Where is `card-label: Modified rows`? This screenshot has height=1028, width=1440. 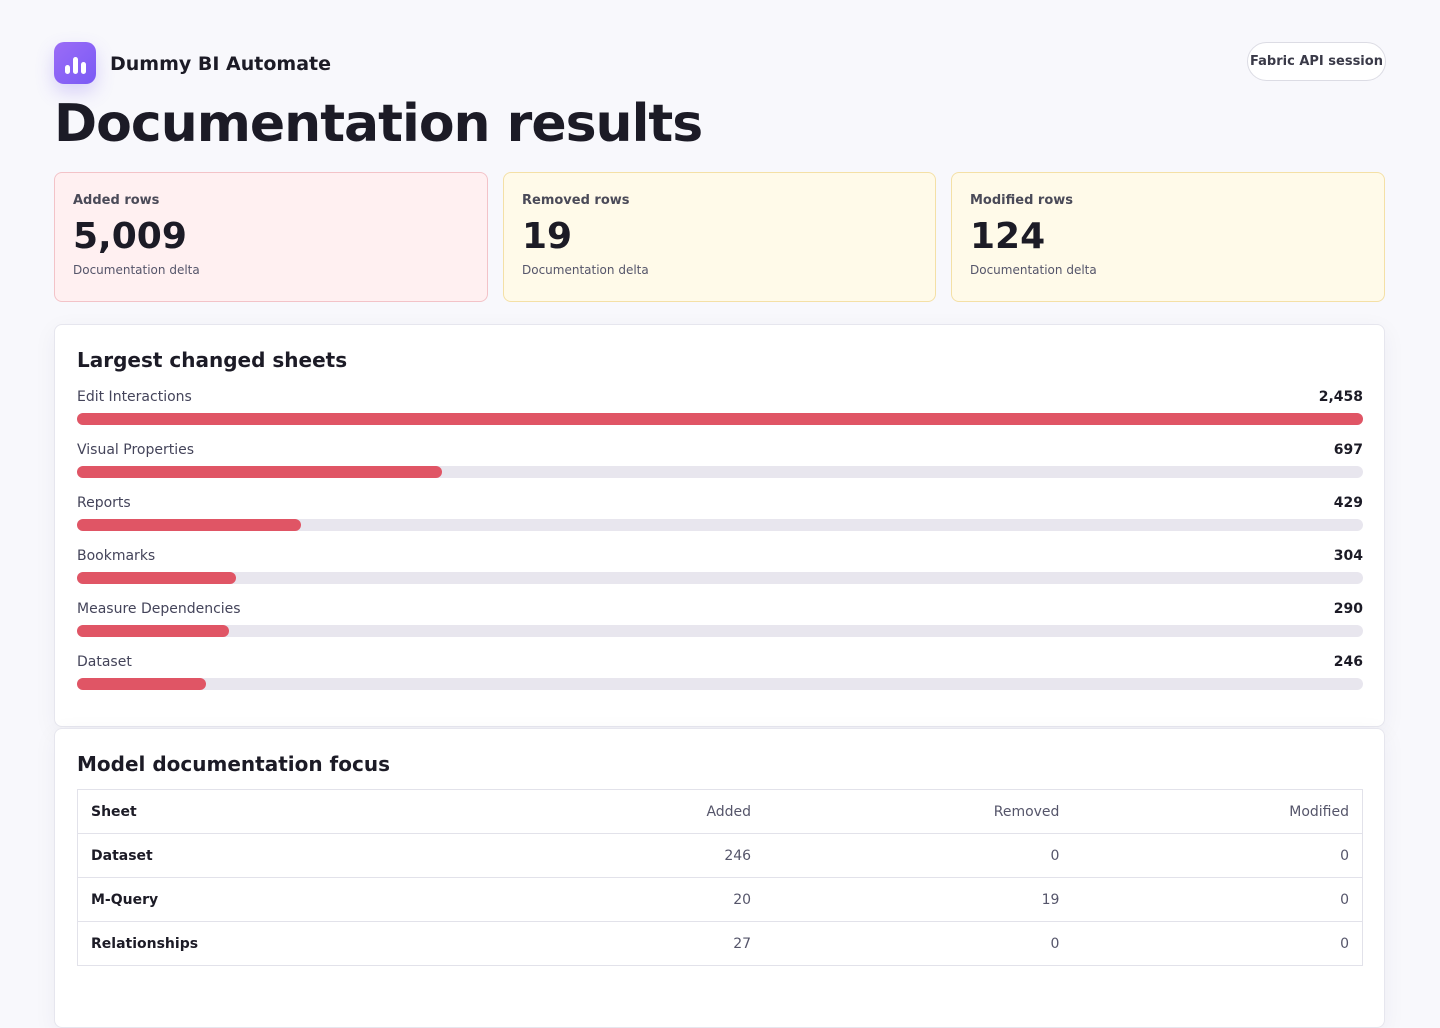 card-label: Modified rows is located at coordinates (1022, 200).